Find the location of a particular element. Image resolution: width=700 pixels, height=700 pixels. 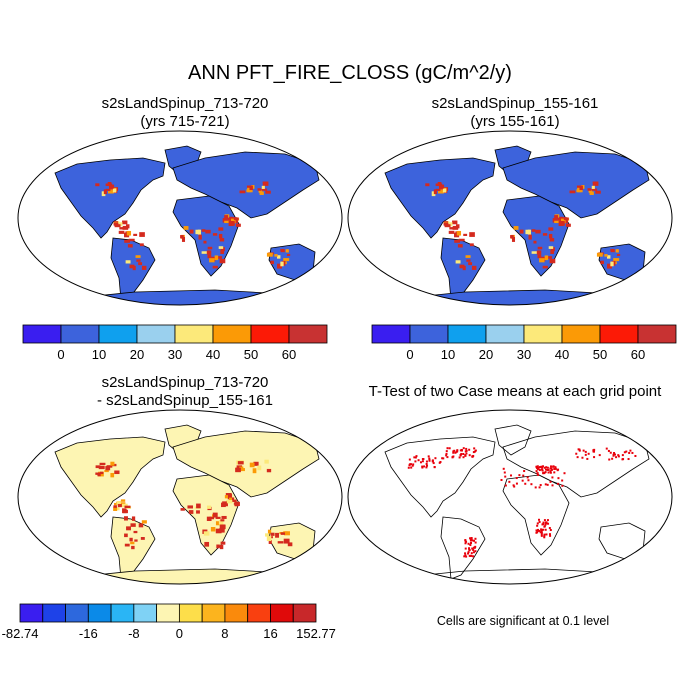

significance-note: Cells are significant at 0.1 level is located at coordinates (523, 621).